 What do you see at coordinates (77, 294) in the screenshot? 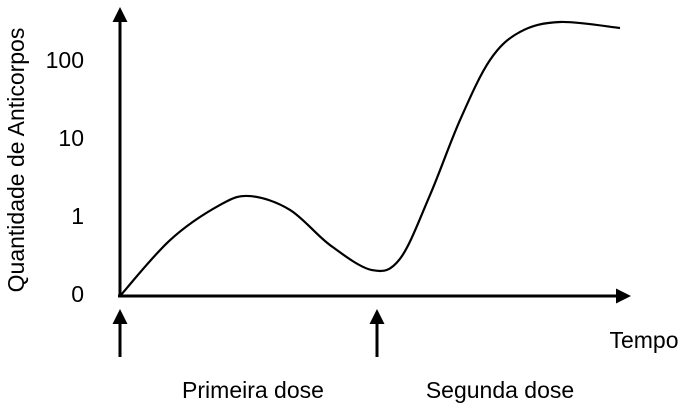
I see `y-tick-label: 0` at bounding box center [77, 294].